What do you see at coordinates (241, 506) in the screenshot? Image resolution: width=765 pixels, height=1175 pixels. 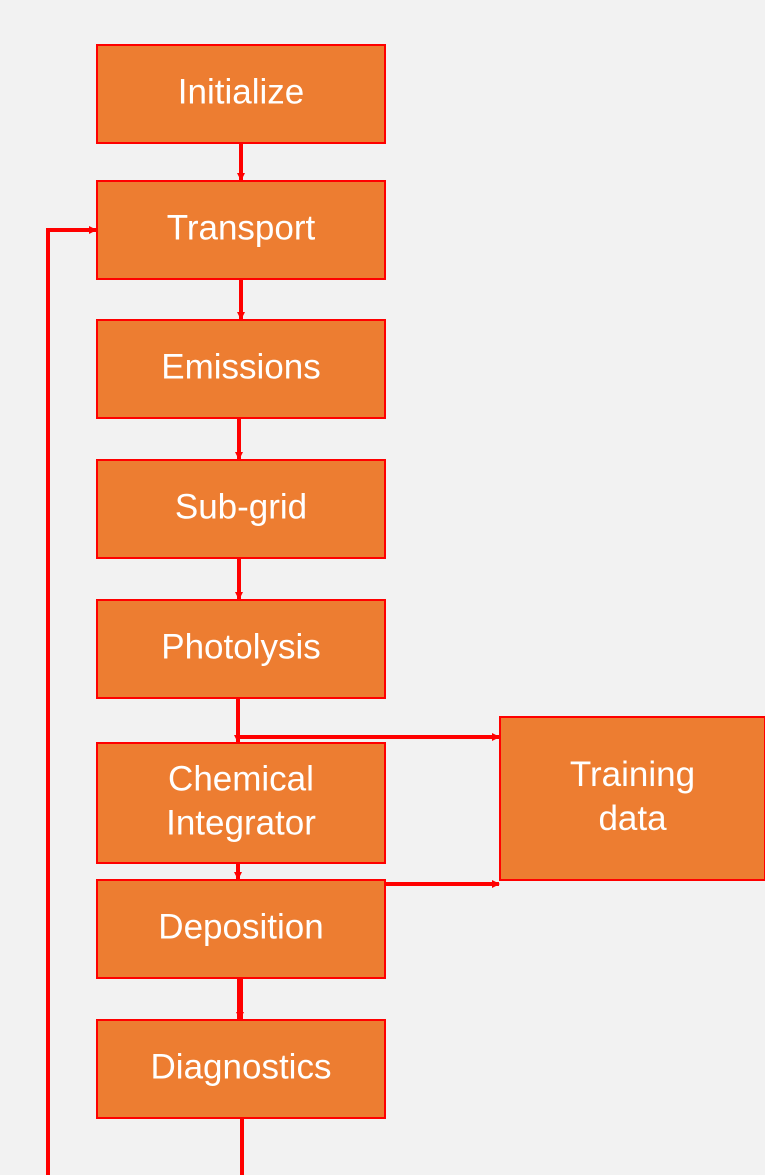 I see `node-label: Sub-grid` at bounding box center [241, 506].